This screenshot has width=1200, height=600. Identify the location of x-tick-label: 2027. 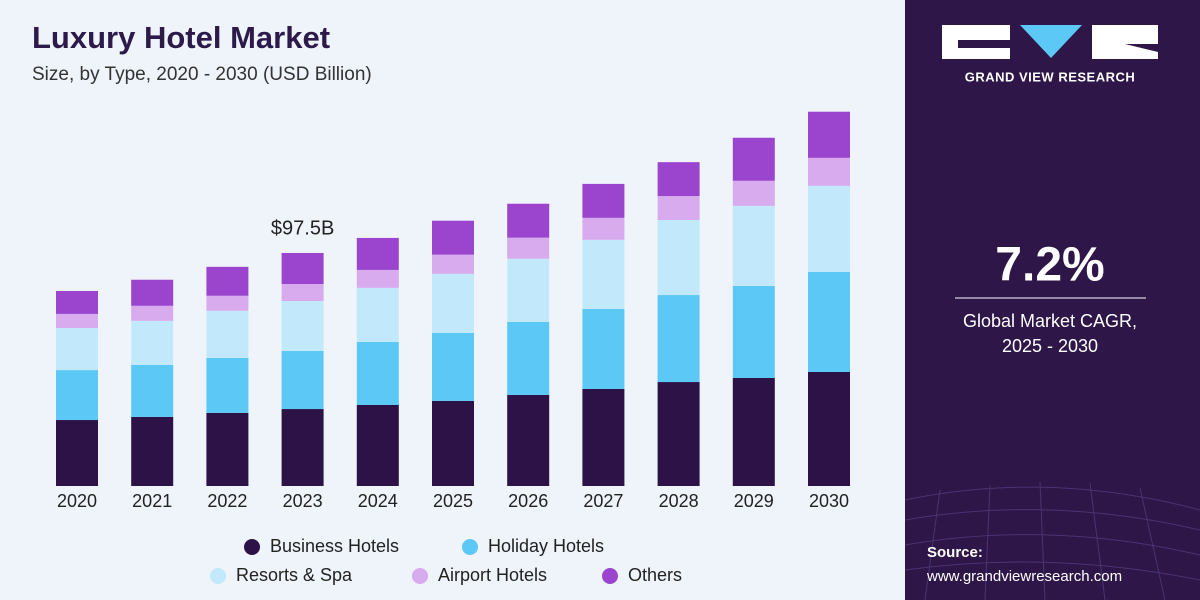
(603, 501).